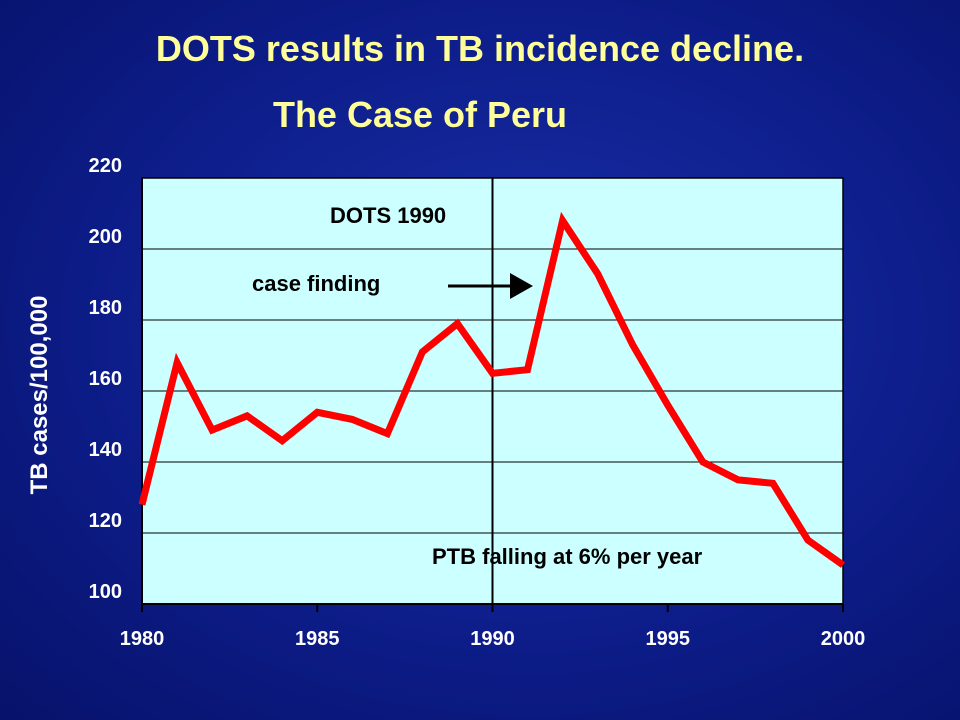  Describe the element at coordinates (105, 450) in the screenshot. I see `y-tick-label: 140` at that location.